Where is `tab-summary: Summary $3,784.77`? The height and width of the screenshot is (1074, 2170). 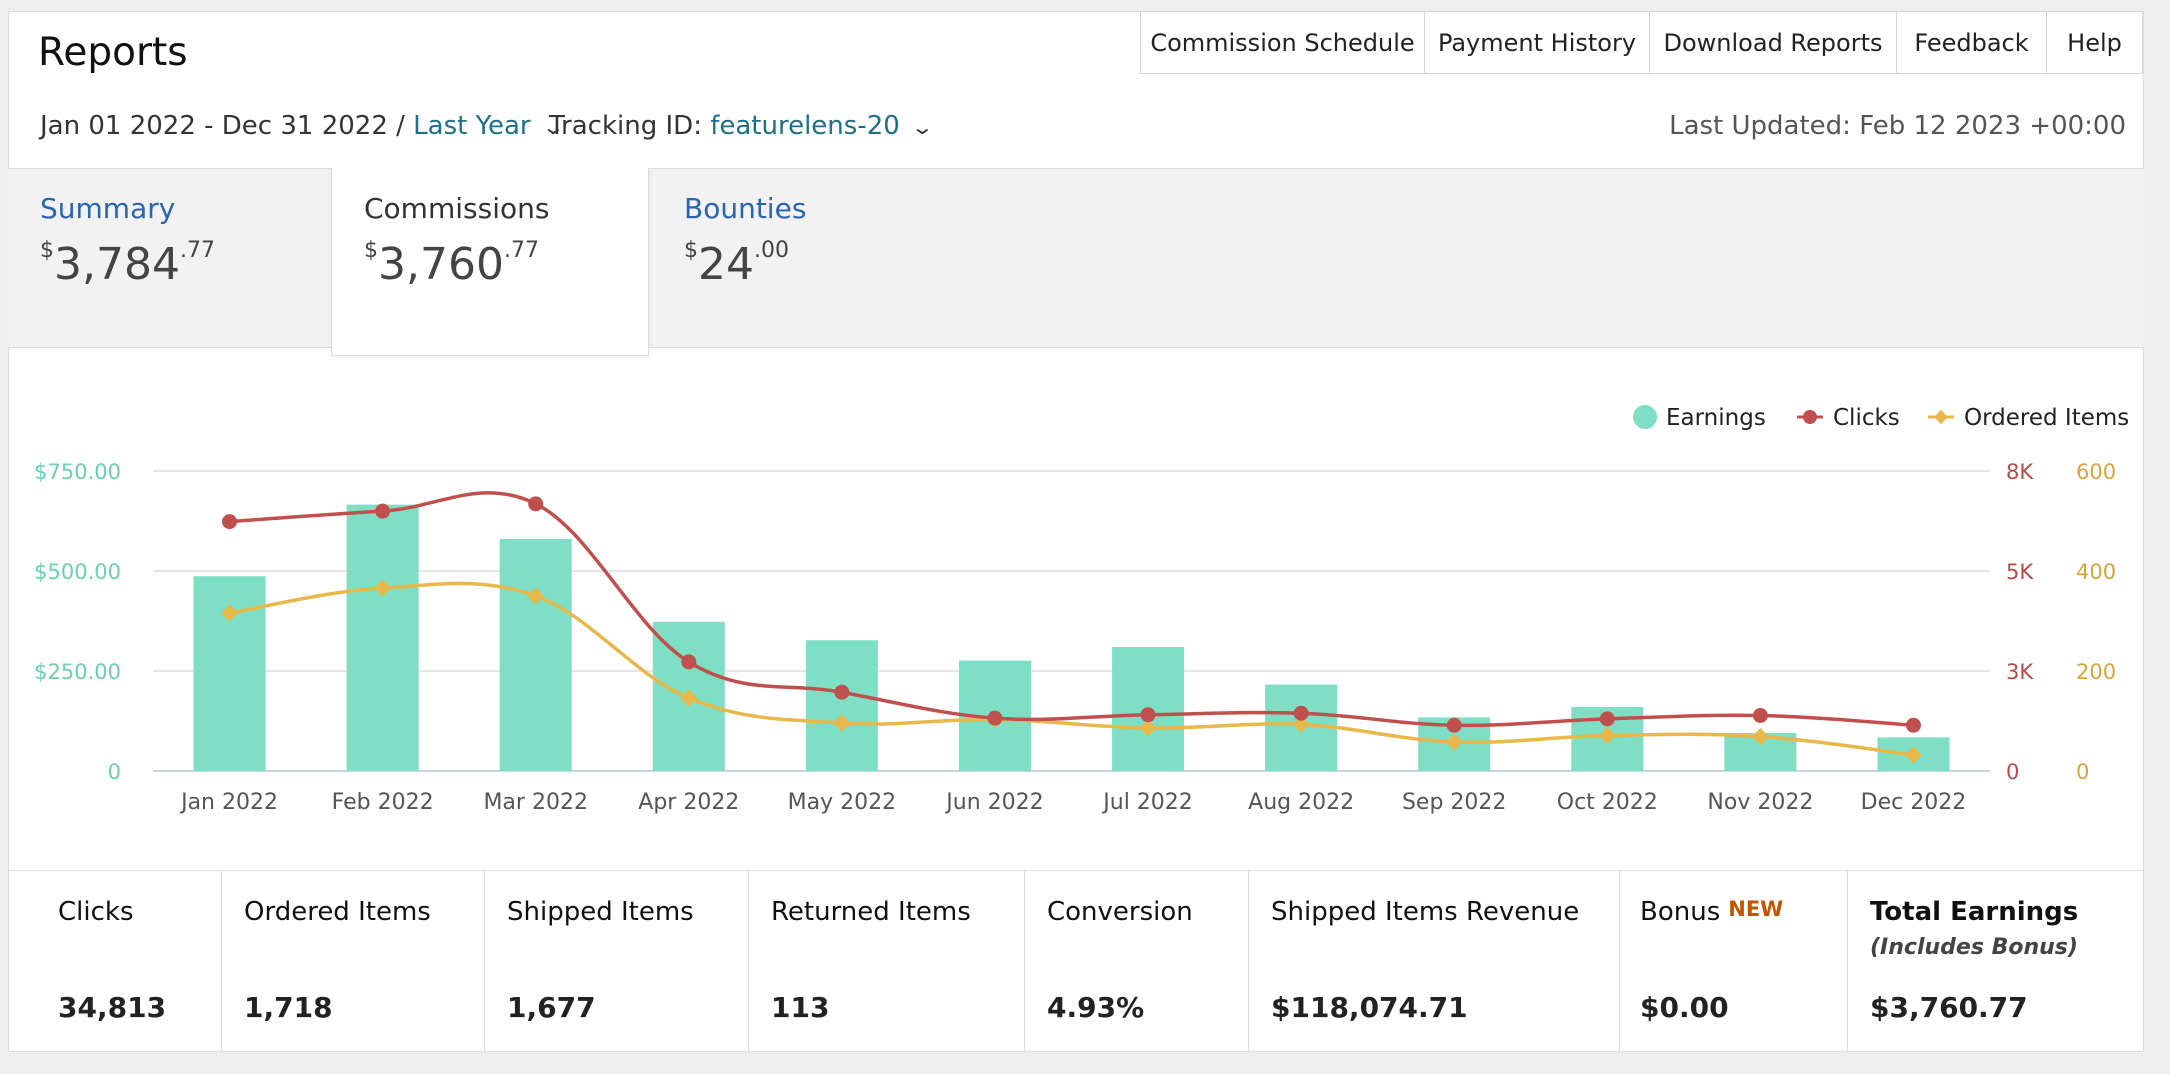
tab-summary: Summary $3,784.77 is located at coordinates (169, 258).